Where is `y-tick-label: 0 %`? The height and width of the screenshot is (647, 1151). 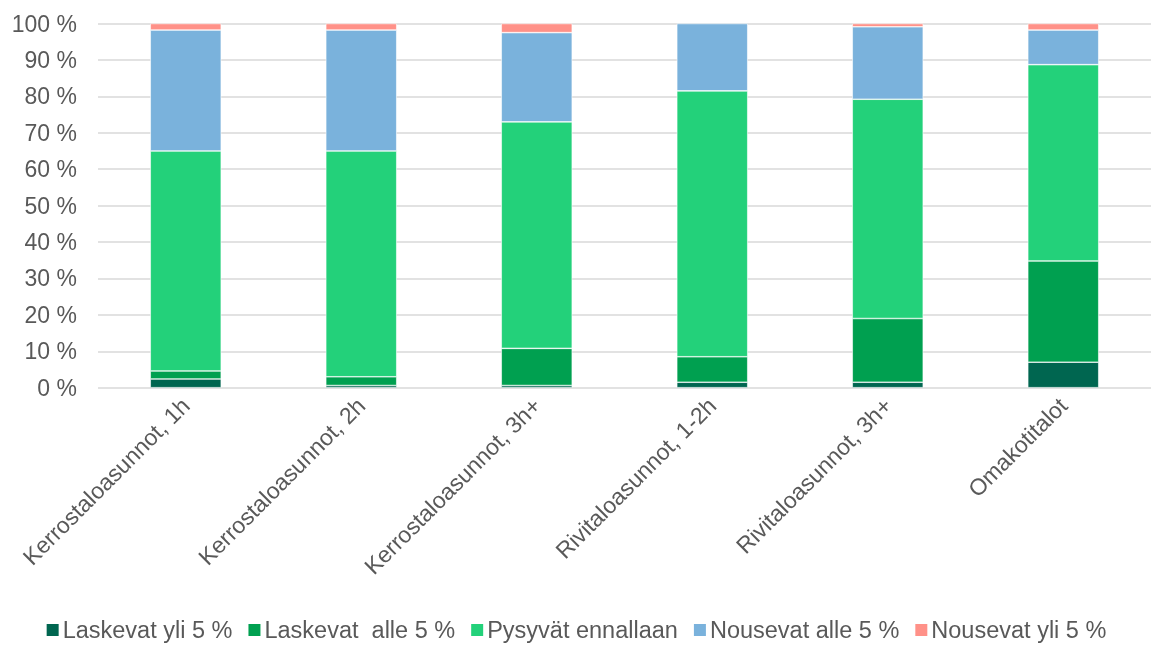 y-tick-label: 0 % is located at coordinates (57, 387).